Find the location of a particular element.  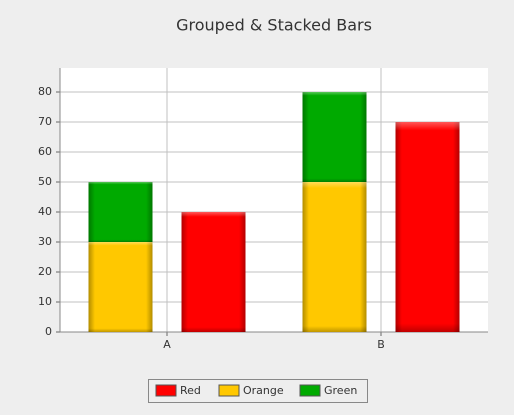

x-tick-label: A is located at coordinates (167, 344).